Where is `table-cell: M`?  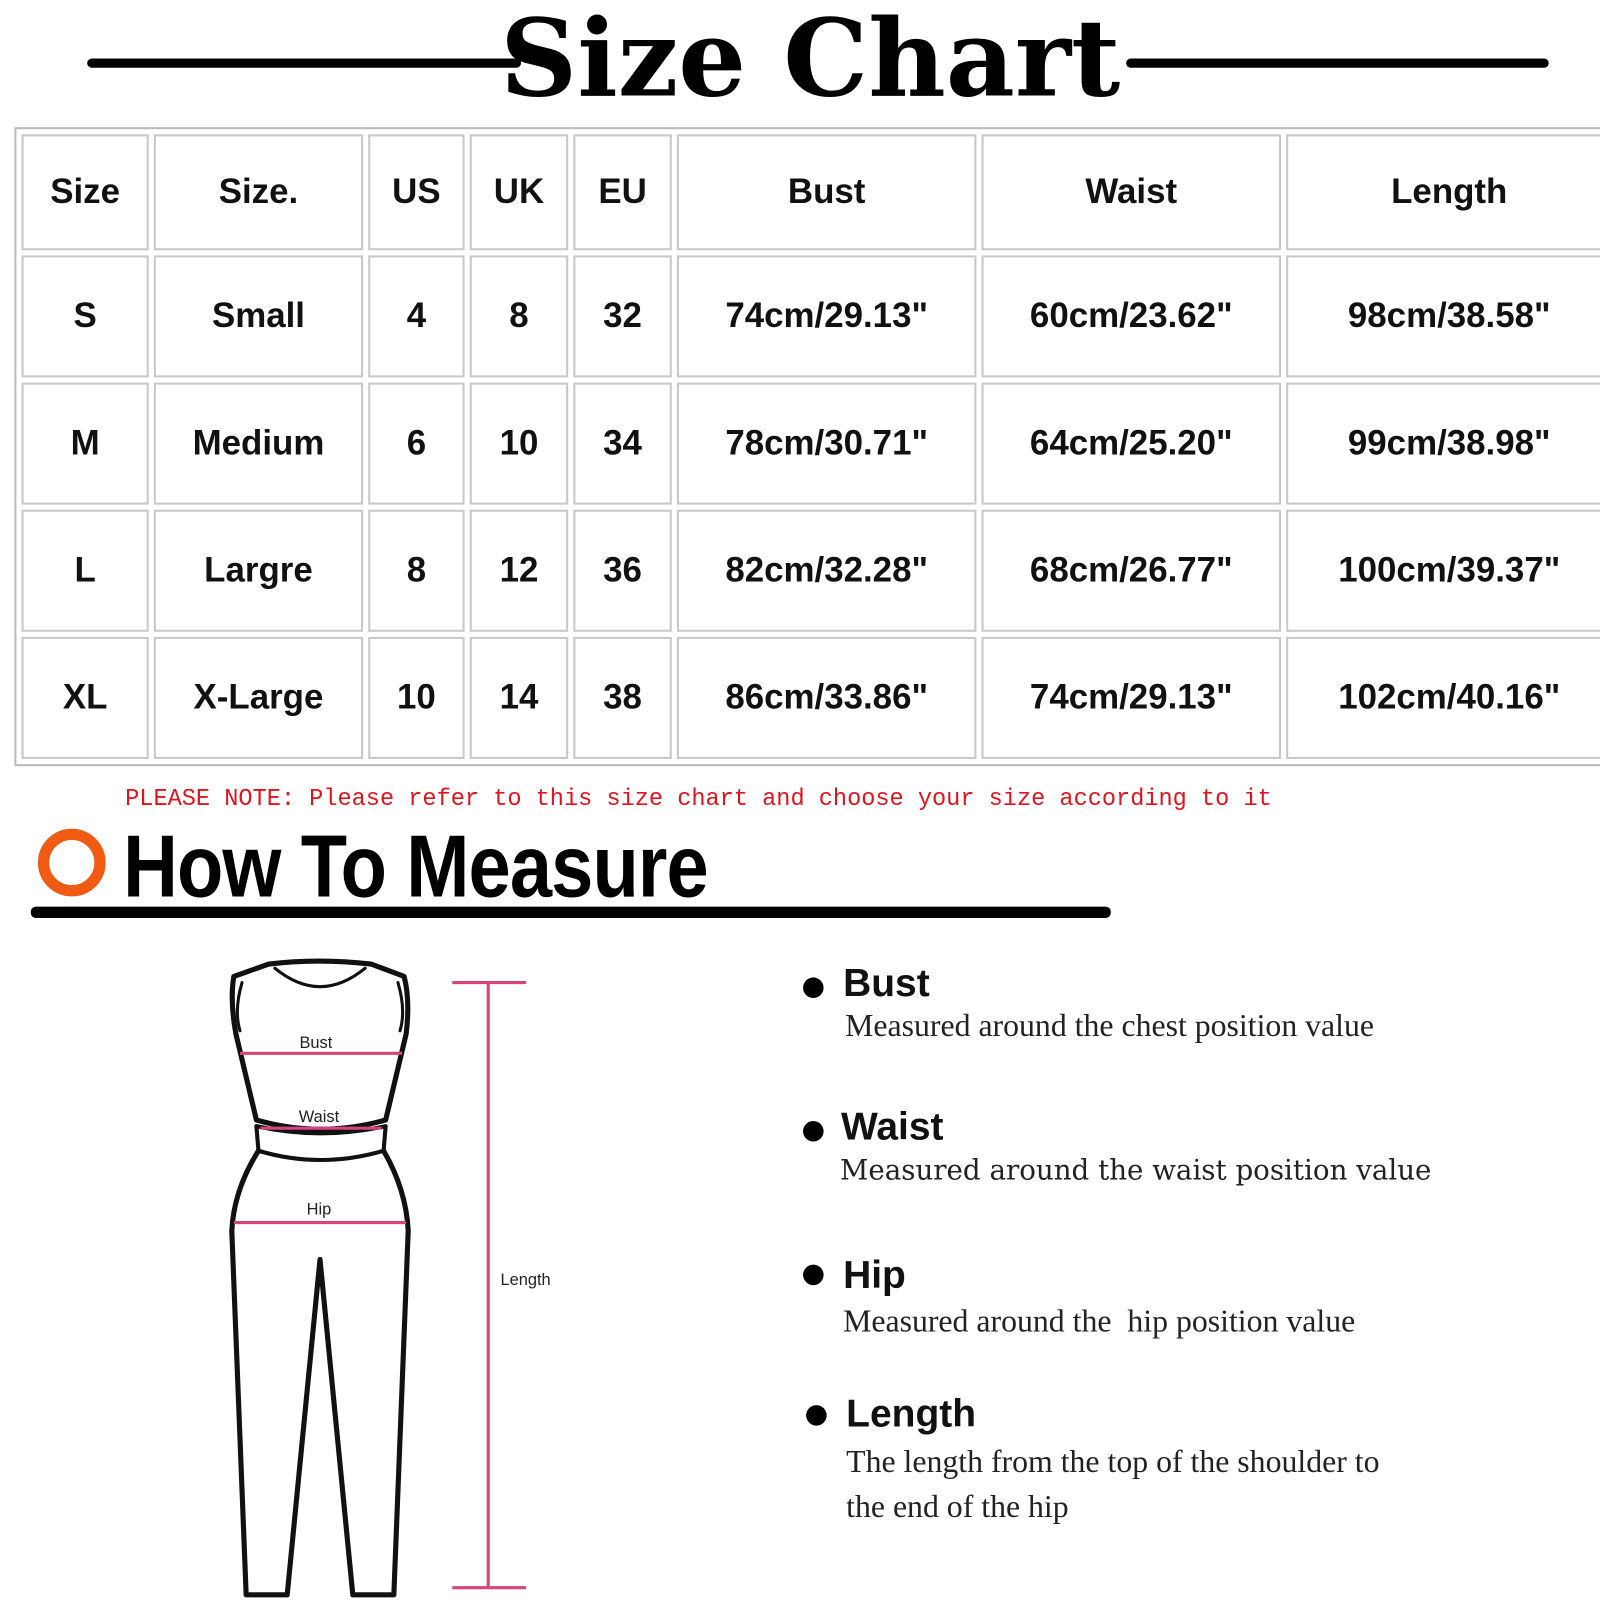
table-cell: M is located at coordinates (85, 443).